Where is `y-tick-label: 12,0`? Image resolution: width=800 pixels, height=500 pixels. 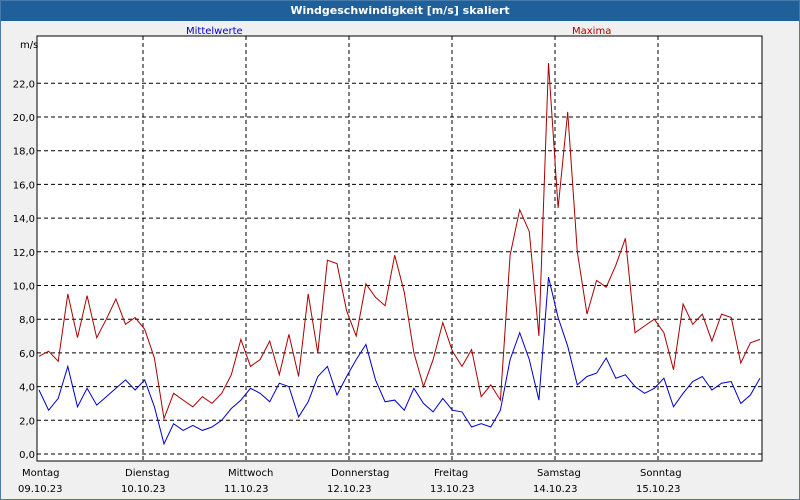
y-tick-label: 12,0 is located at coordinates (24, 253).